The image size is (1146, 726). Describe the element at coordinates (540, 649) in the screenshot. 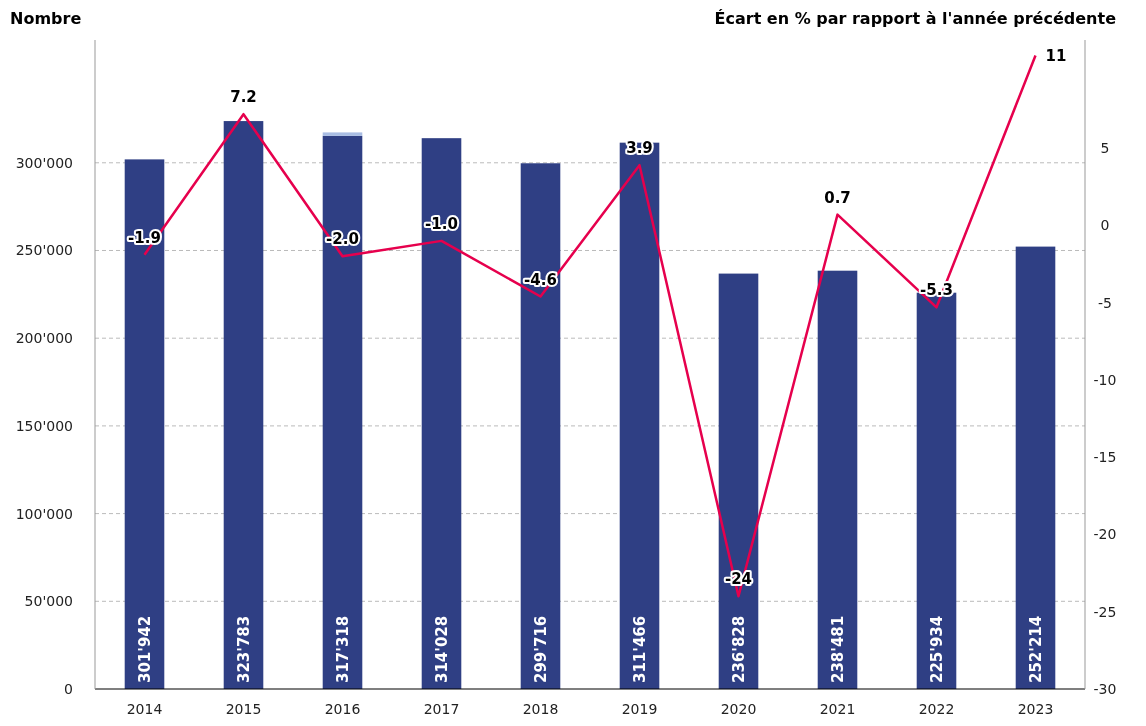

I see `total-label: 299'716` at that location.